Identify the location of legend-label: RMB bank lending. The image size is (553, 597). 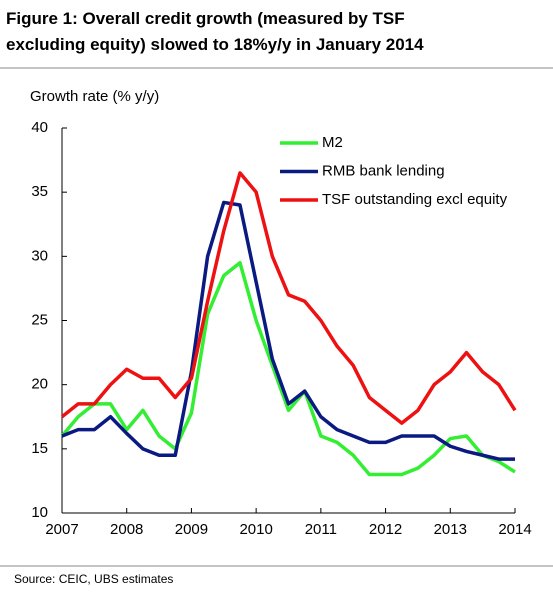
(383, 170).